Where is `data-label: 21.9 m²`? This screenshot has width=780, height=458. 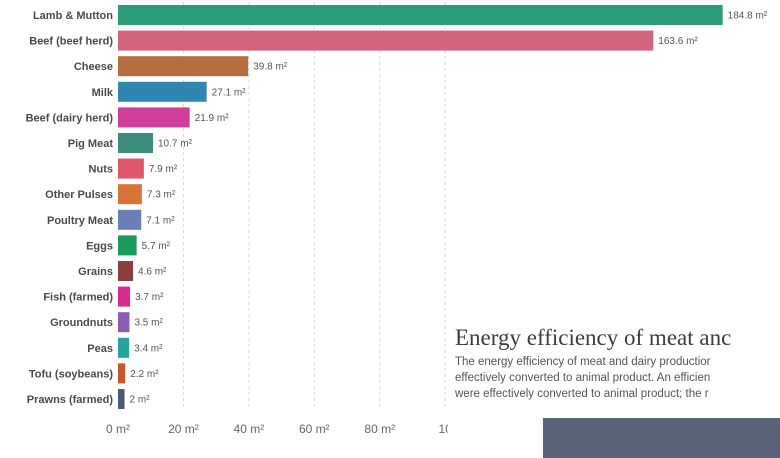 data-label: 21.9 m² is located at coordinates (212, 118).